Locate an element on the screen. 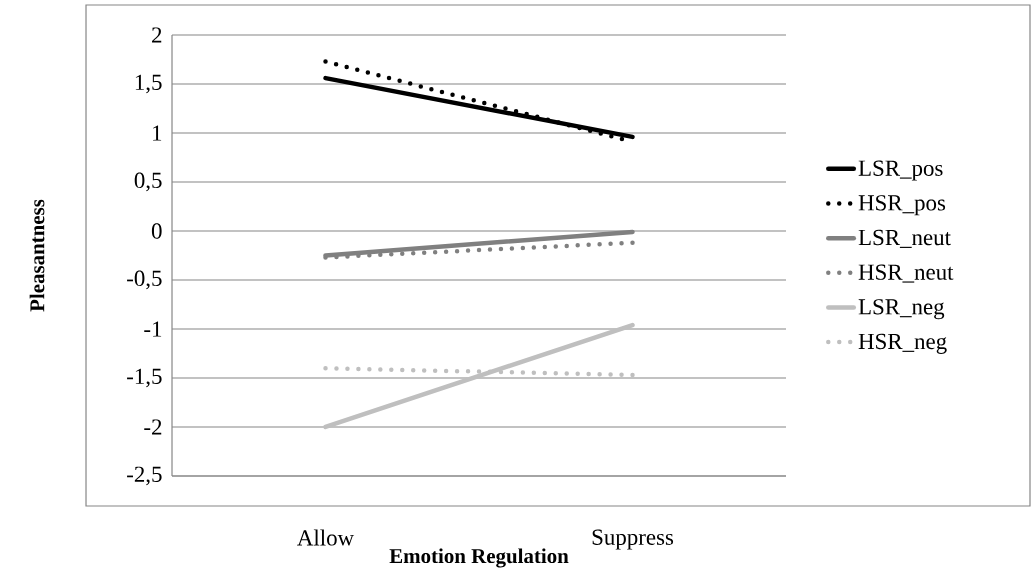 This screenshot has width=1032, height=583. y-tick-label: 0 is located at coordinates (156, 231).